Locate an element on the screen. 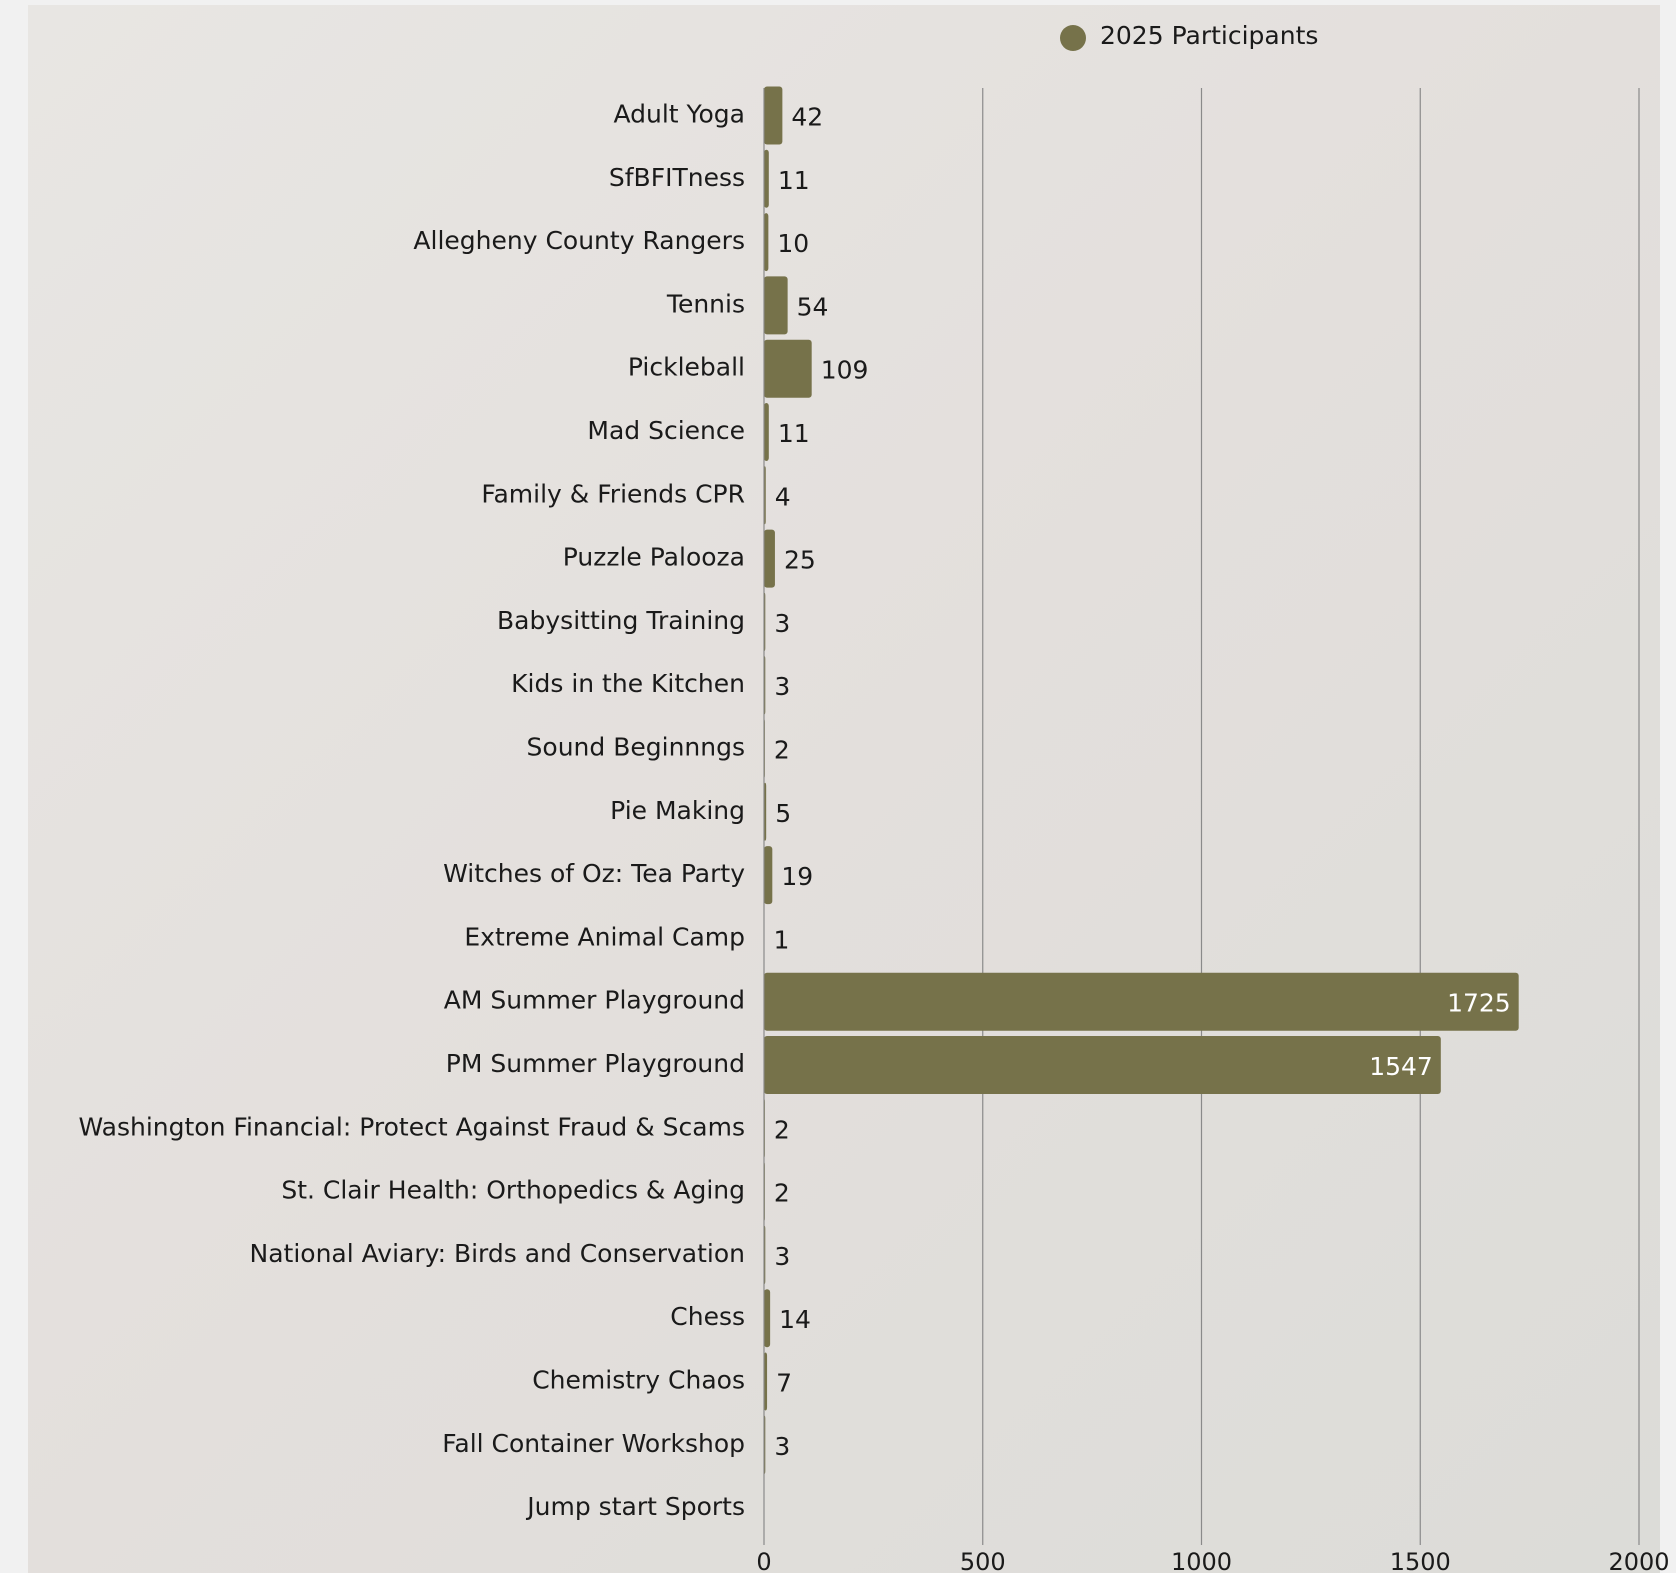 The width and height of the screenshot is (1676, 1573). y-tick-label: Adult Yoga is located at coordinates (679, 114).